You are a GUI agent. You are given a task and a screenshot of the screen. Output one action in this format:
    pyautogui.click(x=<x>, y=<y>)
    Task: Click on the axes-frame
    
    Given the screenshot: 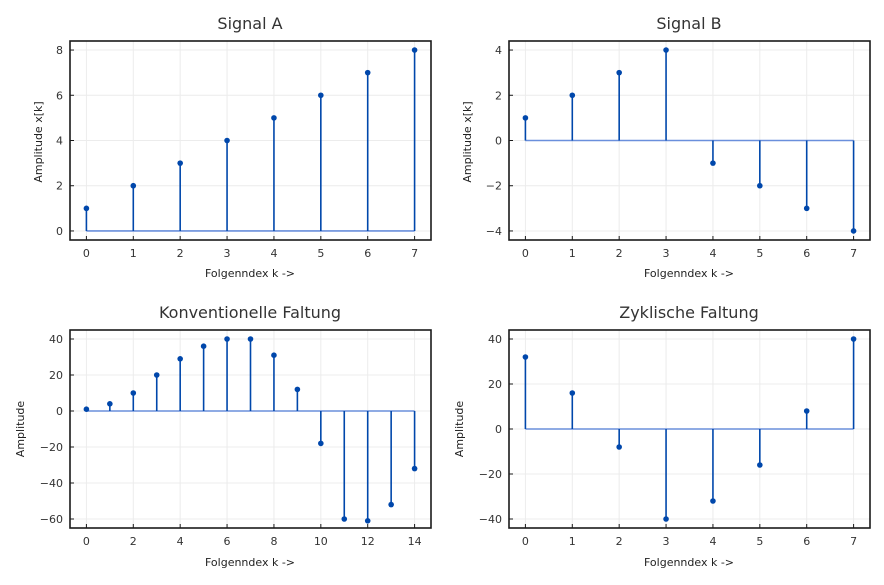 What is the action you would take?
    pyautogui.click(x=250, y=429)
    